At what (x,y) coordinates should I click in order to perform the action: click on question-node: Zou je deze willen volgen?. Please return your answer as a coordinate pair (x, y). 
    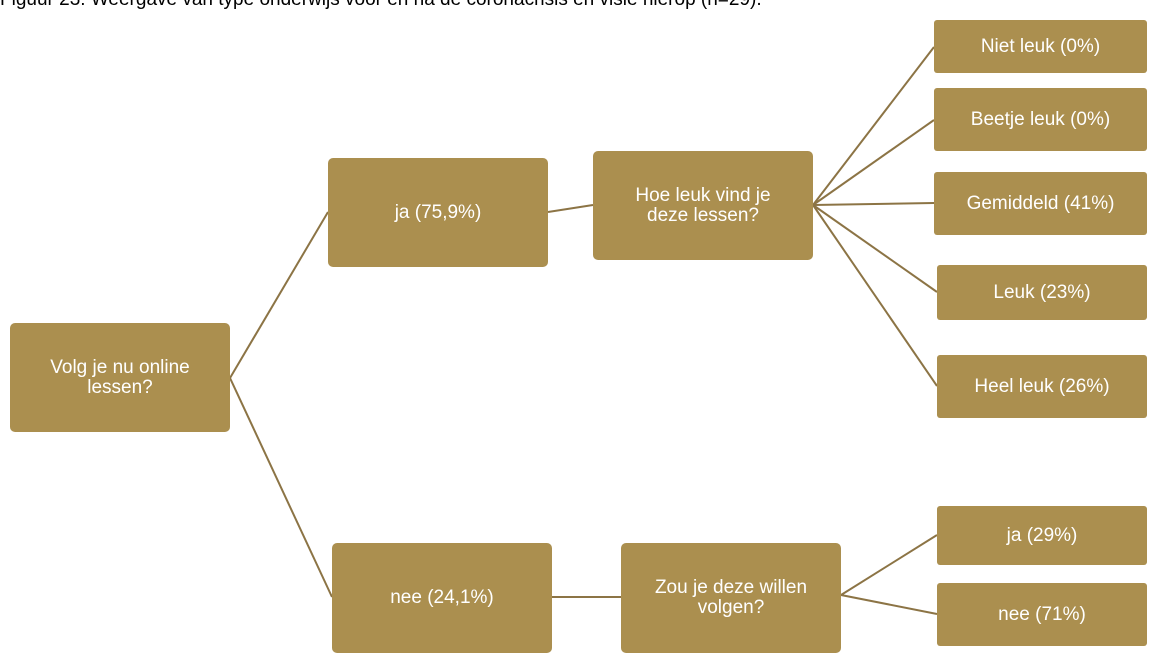
    Looking at the image, I should click on (731, 598).